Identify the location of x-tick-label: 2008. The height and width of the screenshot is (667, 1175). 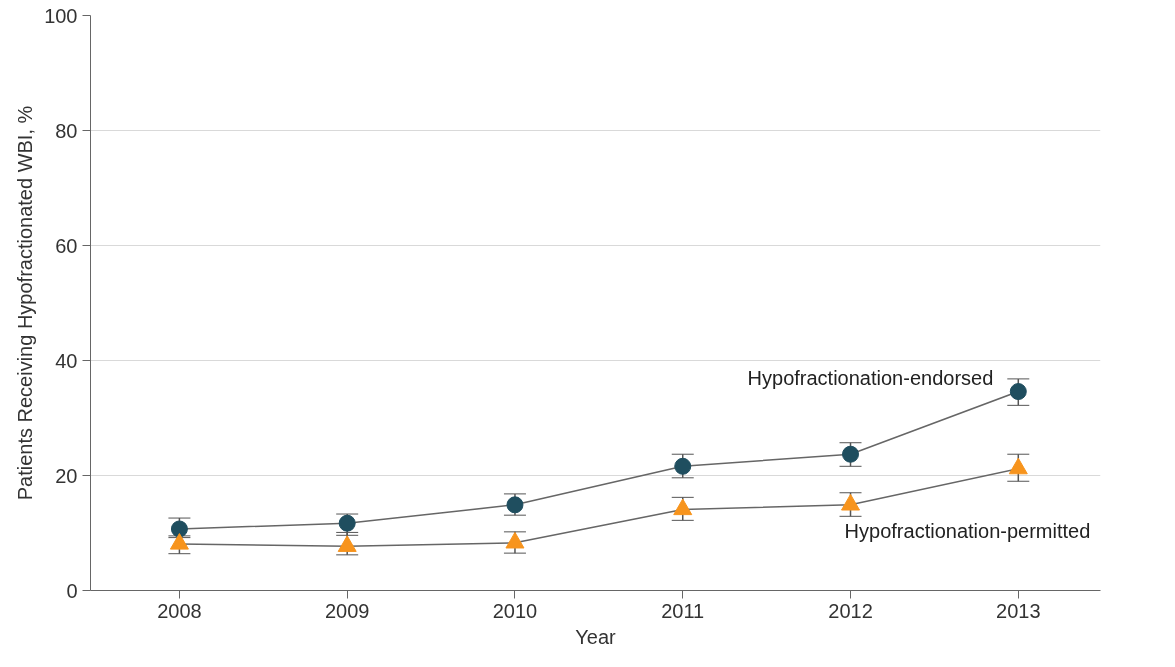
(179, 610).